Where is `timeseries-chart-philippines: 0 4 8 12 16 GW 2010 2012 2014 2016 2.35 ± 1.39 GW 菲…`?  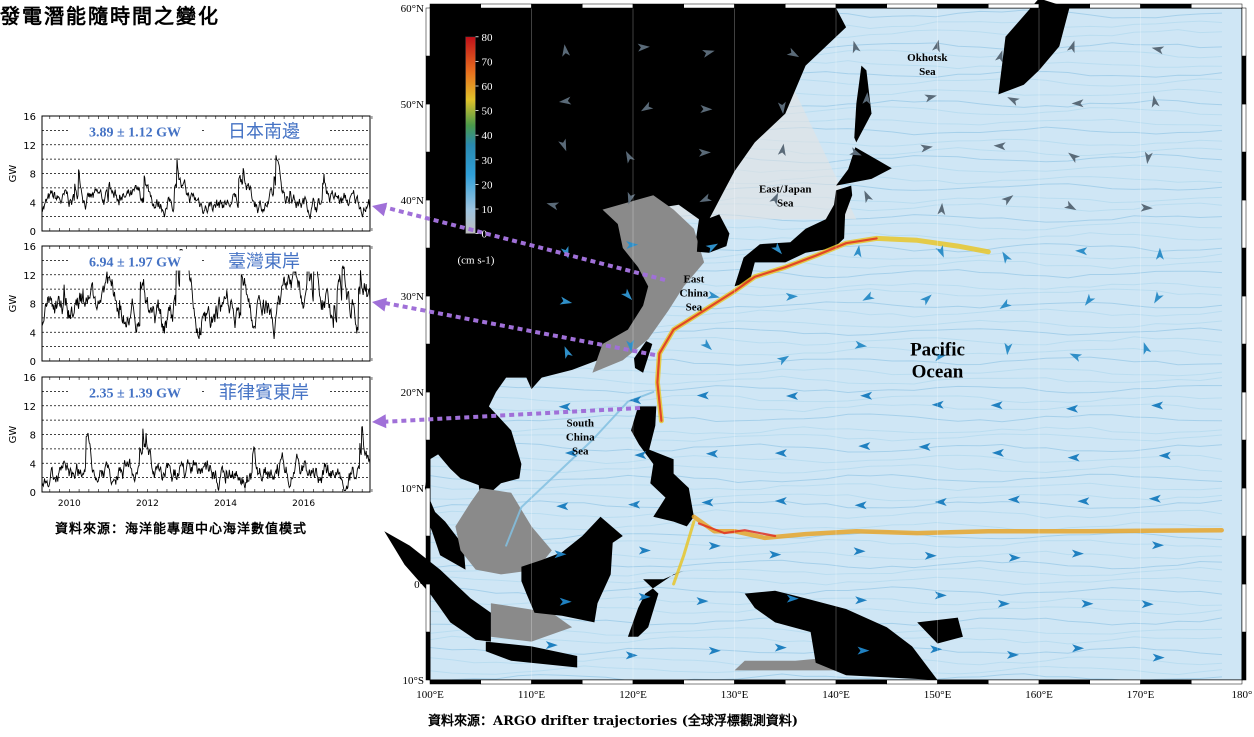
timeseries-chart-philippines: 0 4 8 12 16 GW 2010 2012 2014 2016 2.35 ± 1.39 GW 菲… is located at coordinates (190, 441).